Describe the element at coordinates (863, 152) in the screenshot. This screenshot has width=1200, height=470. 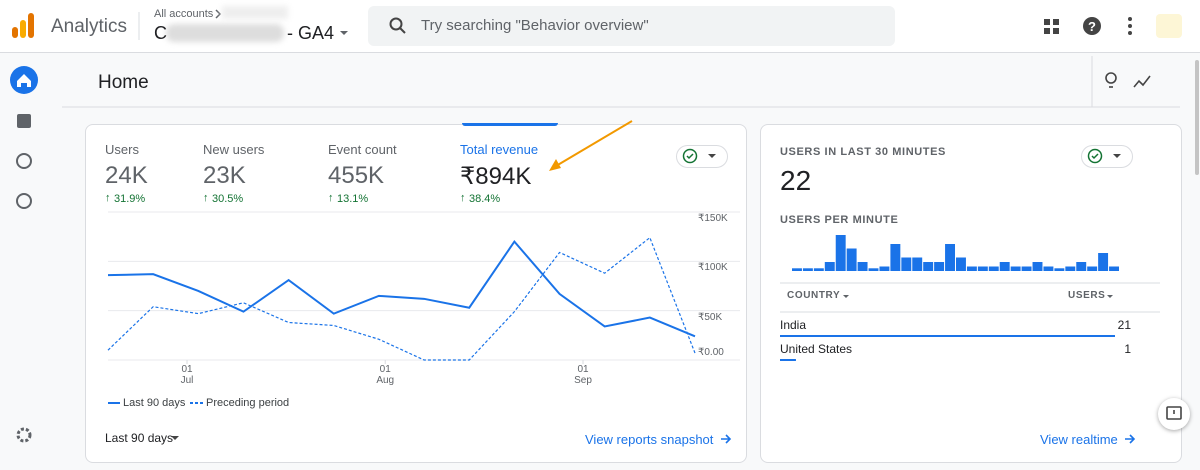
I see `realtime-title: USERS IN LAST 30 MINUTES` at that location.